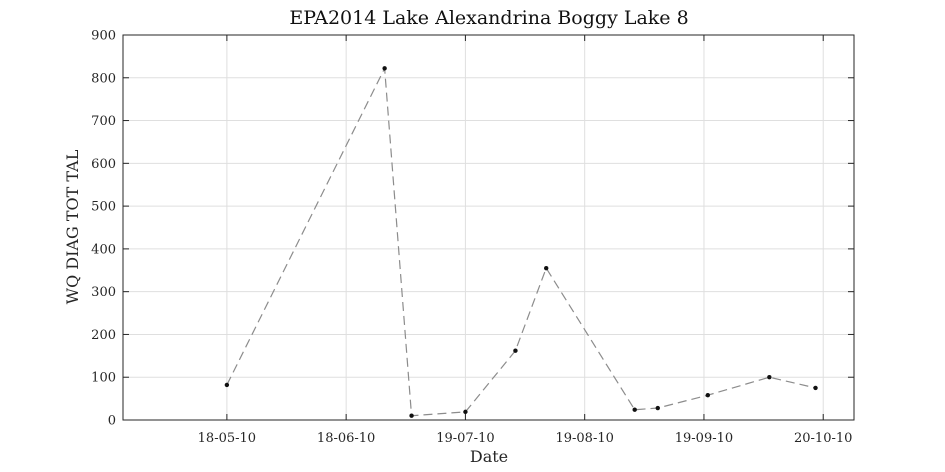  I want to click on x-tick-label: 18-05-10, so click(227, 438).